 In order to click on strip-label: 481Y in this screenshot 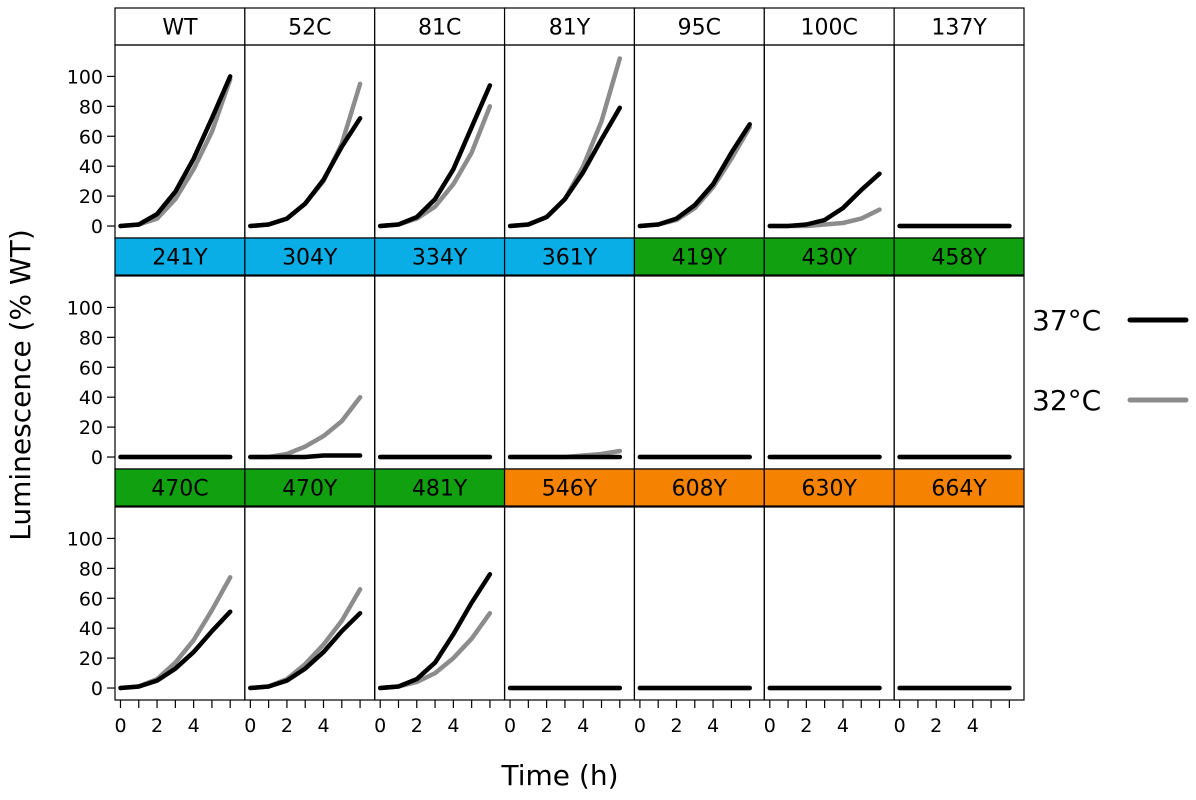, I will do `click(440, 489)`.